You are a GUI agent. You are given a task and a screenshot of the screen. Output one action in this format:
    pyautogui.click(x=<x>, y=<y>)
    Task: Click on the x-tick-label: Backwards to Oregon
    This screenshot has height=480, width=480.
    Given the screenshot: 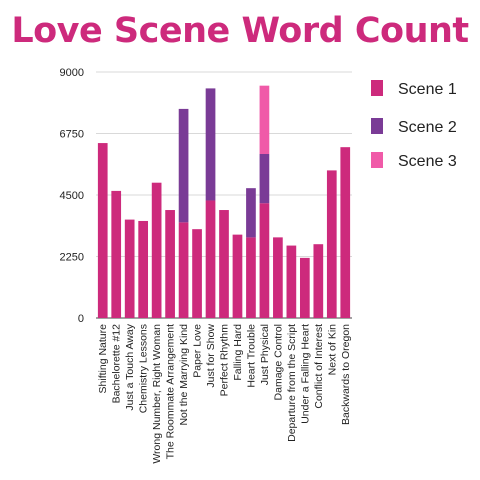 What is the action you would take?
    pyautogui.click(x=346, y=374)
    